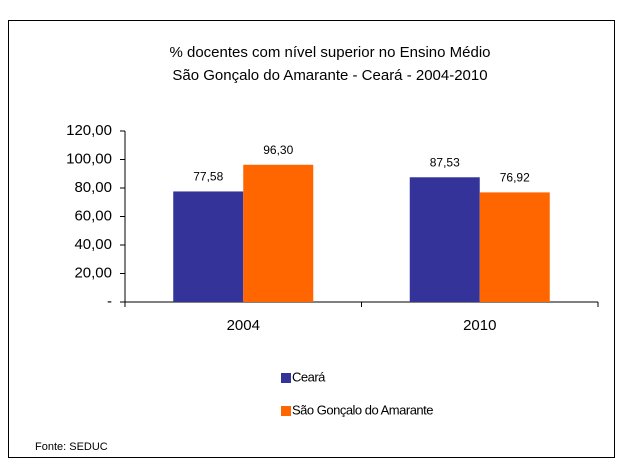 Image resolution: width=626 pixels, height=469 pixels. What do you see at coordinates (309, 376) in the screenshot?
I see `legend-label: Ceará` at bounding box center [309, 376].